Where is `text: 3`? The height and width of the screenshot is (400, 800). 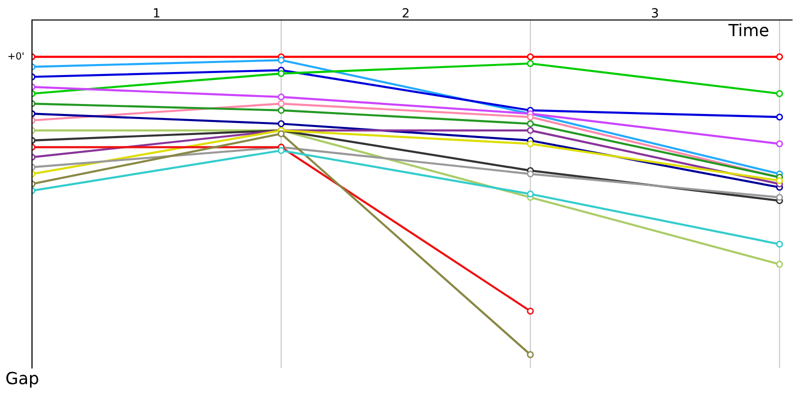
text: 3 is located at coordinates (655, 13).